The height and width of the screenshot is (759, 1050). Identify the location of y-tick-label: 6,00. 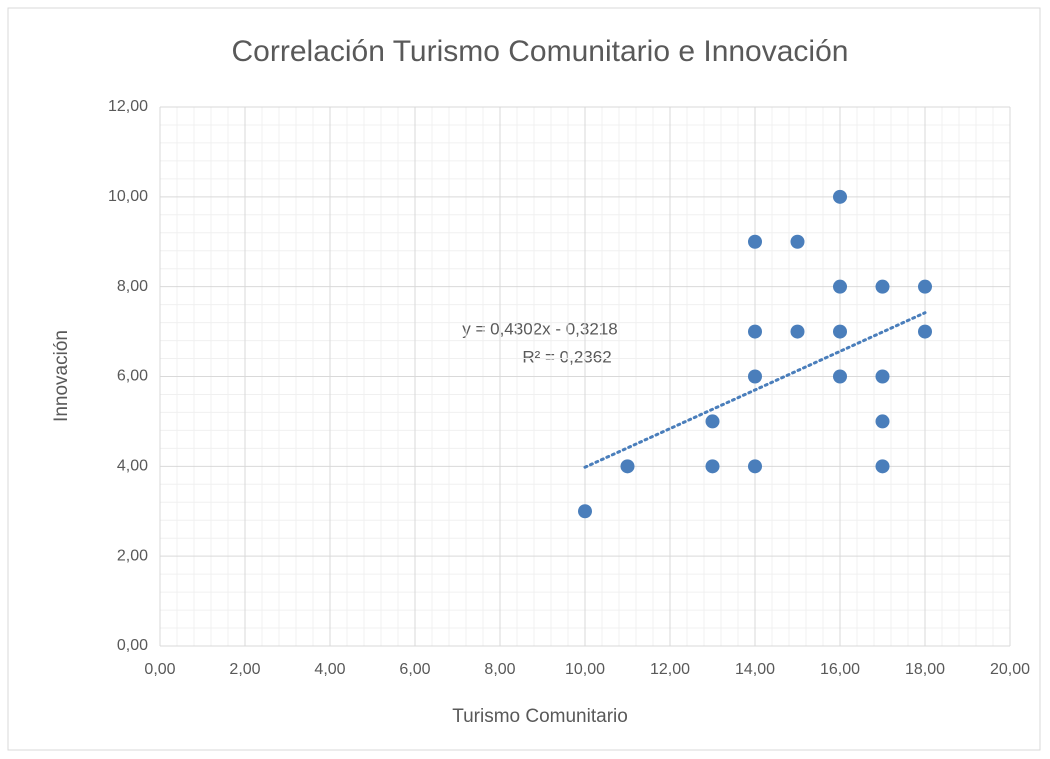
(132, 376).